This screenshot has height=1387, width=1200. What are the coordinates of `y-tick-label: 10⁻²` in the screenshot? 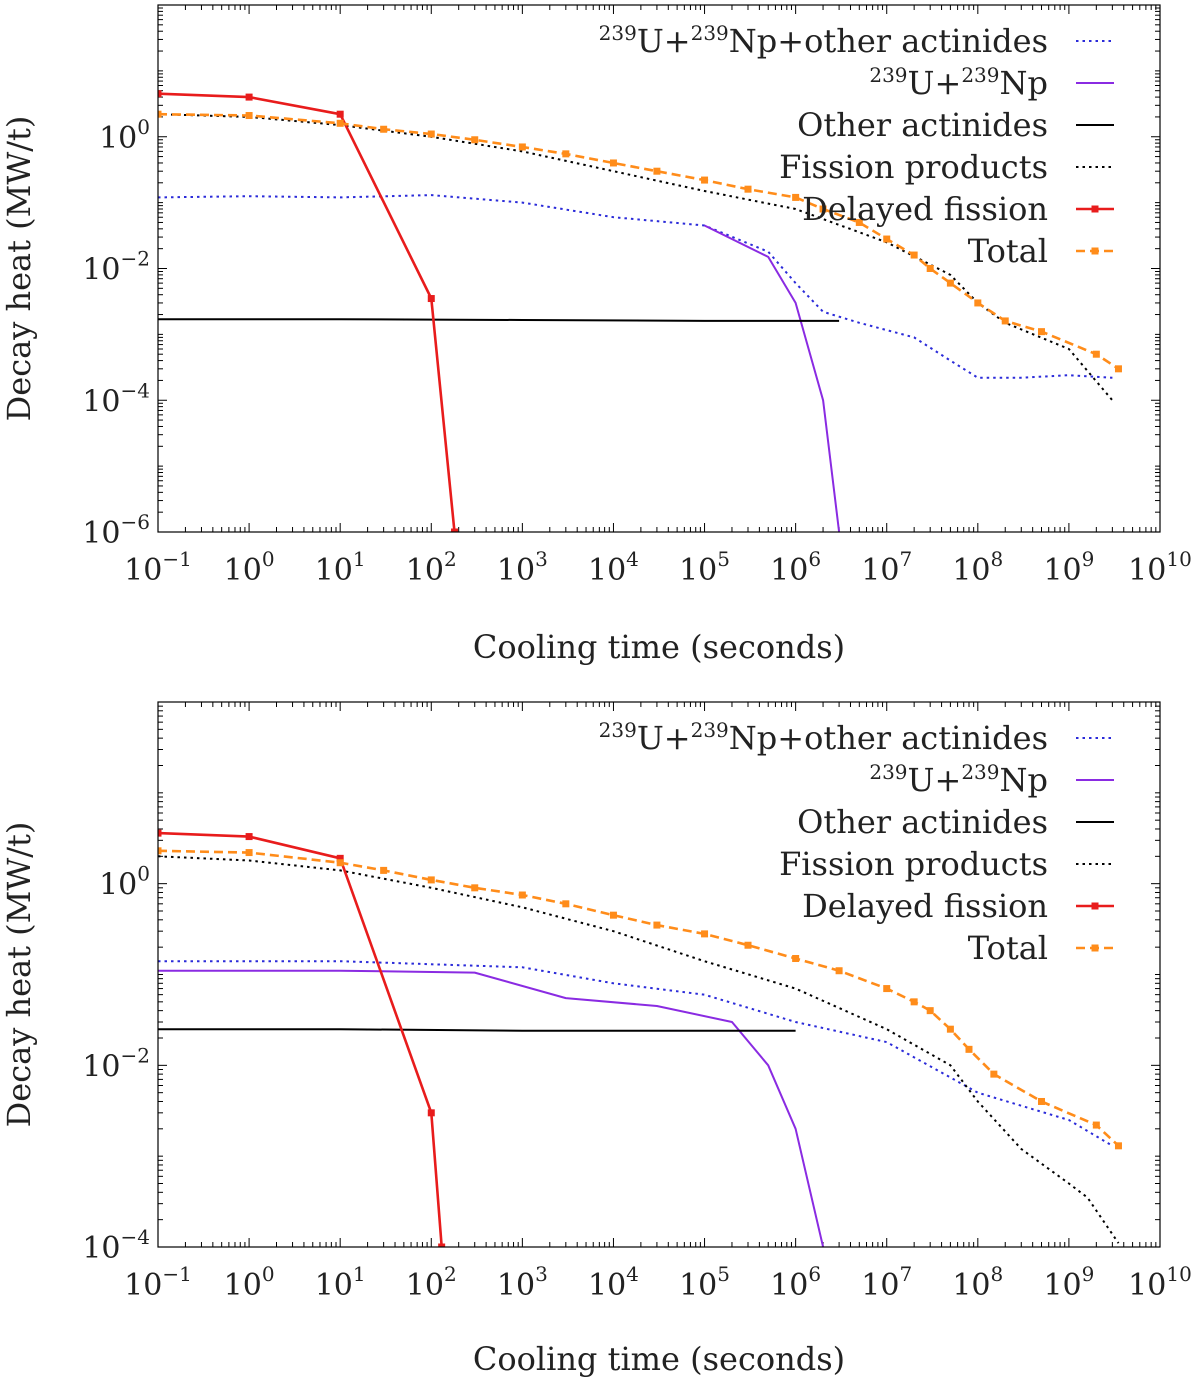 It's located at (116, 267).